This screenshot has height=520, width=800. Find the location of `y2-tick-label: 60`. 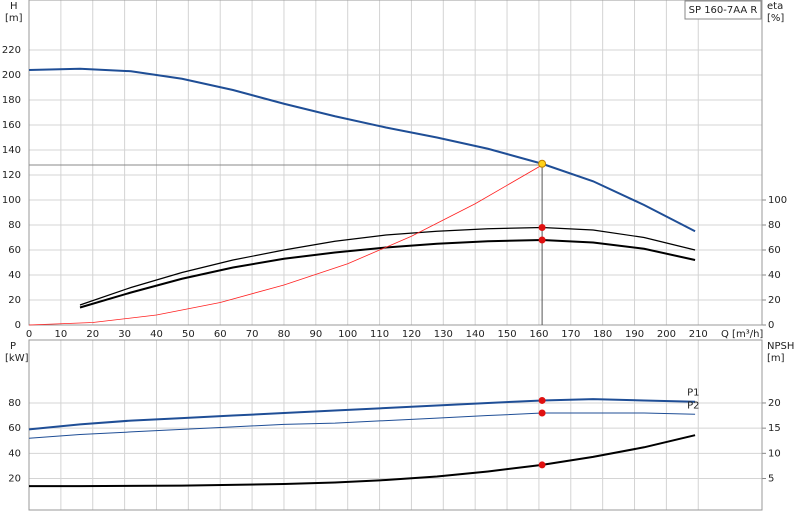

y2-tick-label: 60 is located at coordinates (774, 250).